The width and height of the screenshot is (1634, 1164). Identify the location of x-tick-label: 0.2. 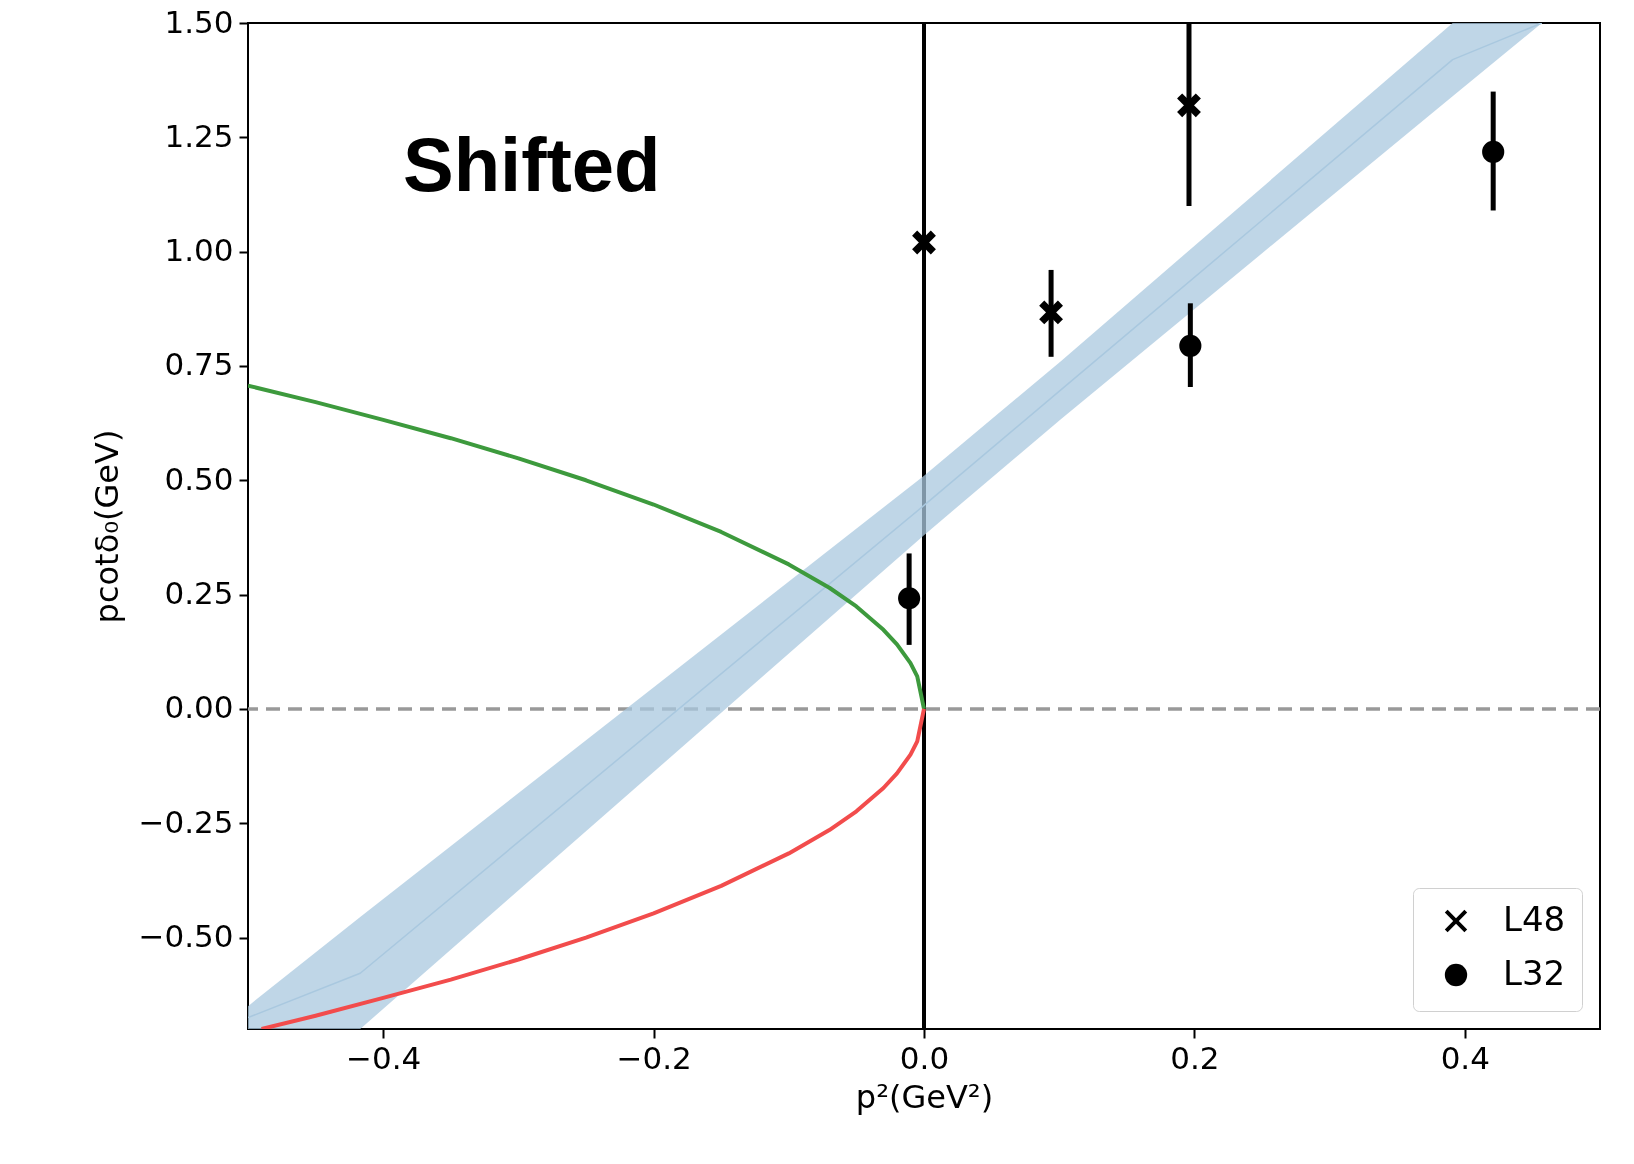
(1195, 1057).